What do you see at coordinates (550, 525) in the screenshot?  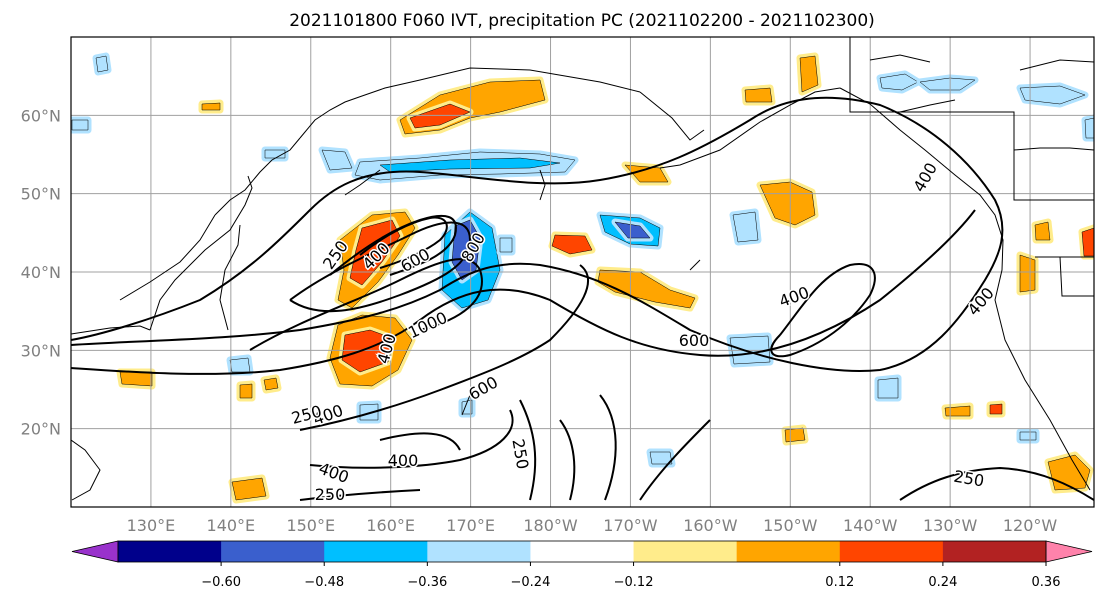 I see `x-tick-label: 180°W` at bounding box center [550, 525].